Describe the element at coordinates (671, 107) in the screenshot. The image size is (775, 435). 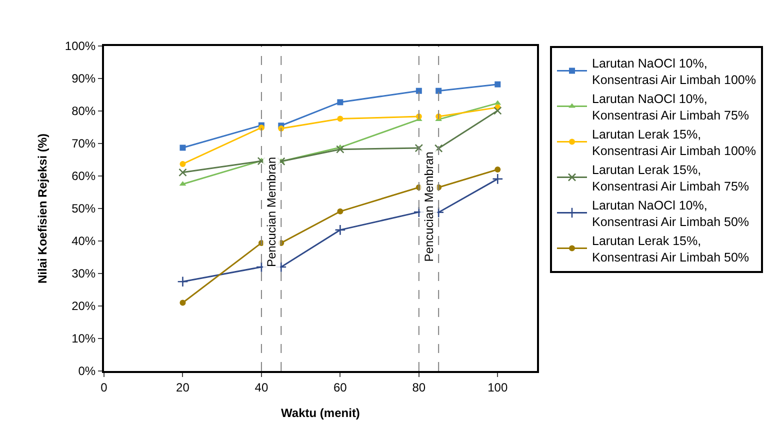
I see `legend-label: Larutan NaOCl 10%, Konsentrasi Air Limbah 75%` at that location.